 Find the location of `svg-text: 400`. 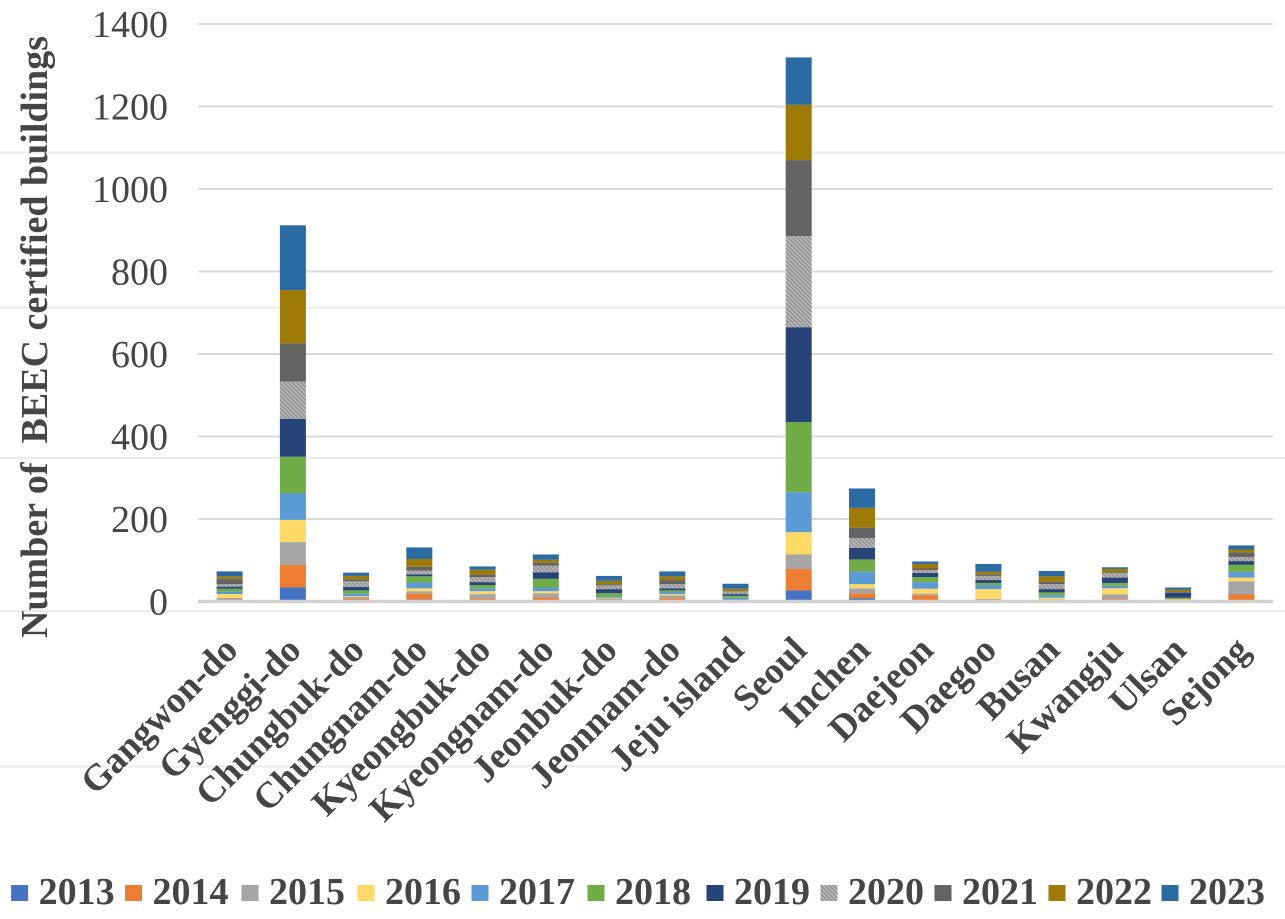

svg-text: 400 is located at coordinates (139, 438).